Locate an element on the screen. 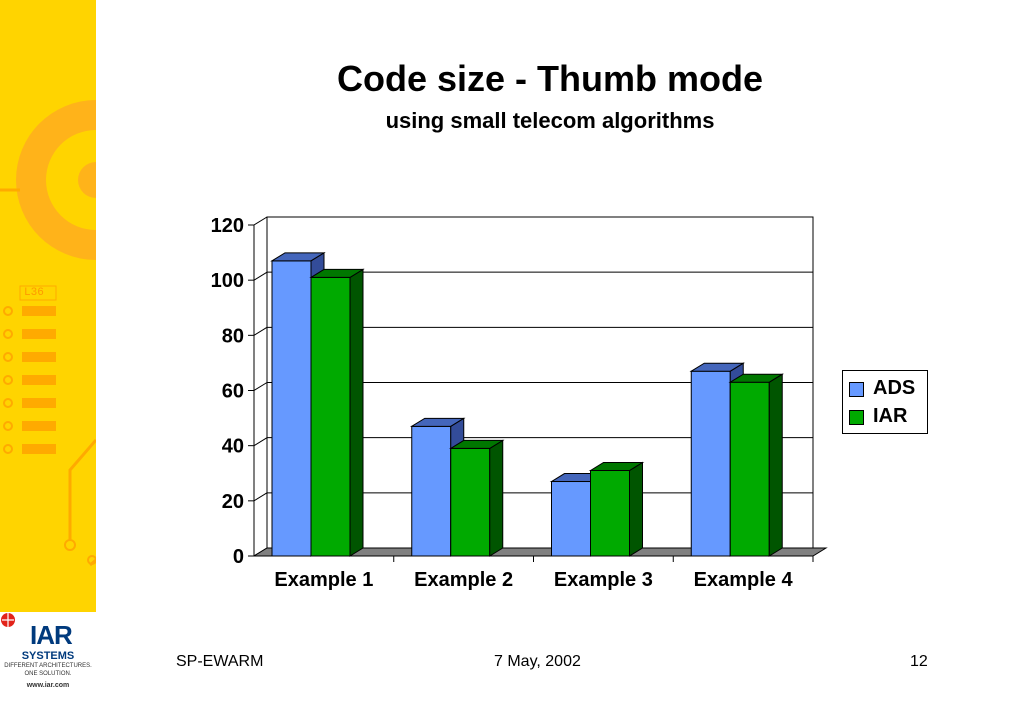  x-tick-label: Example 3 is located at coordinates (603, 580).